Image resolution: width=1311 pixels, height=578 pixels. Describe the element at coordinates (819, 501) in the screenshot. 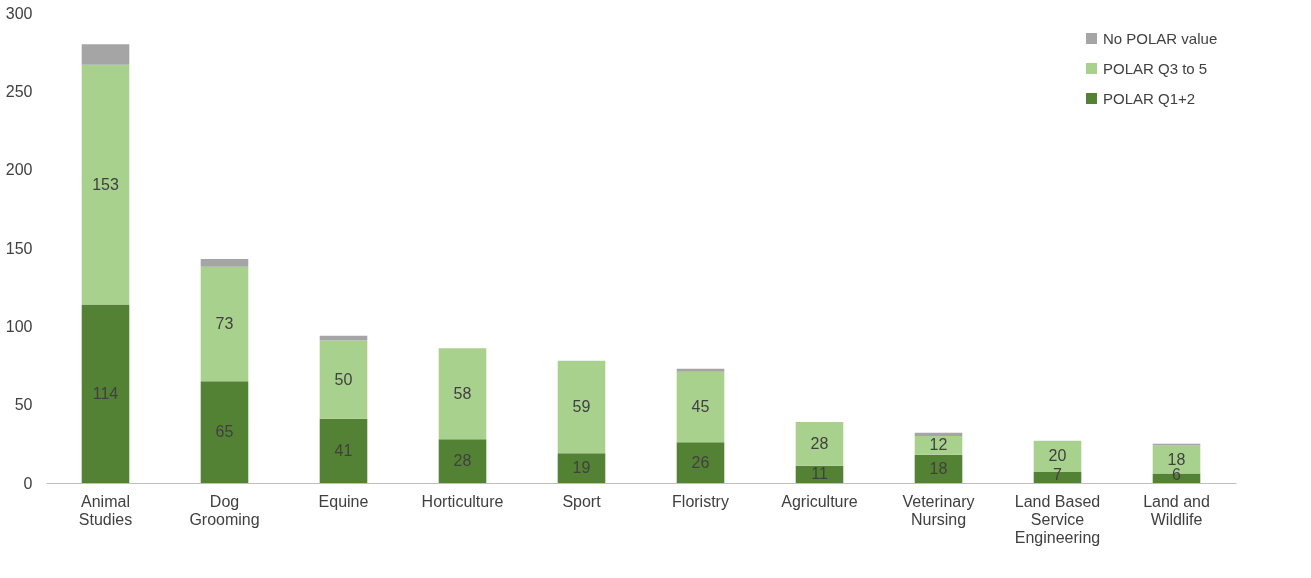

I see `x-tick-label: Agriculture` at that location.